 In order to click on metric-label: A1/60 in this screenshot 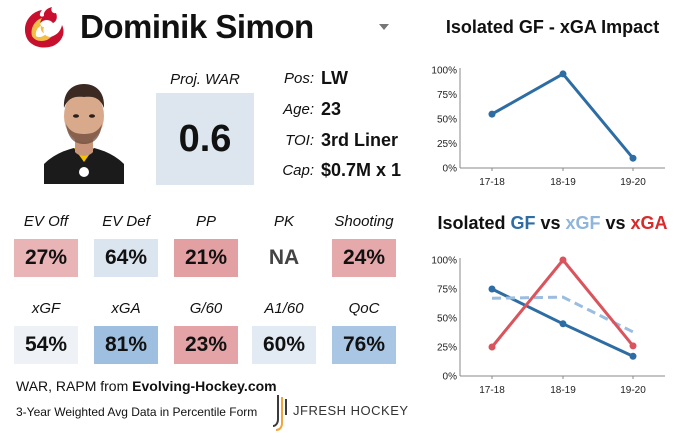, I will do `click(284, 308)`.